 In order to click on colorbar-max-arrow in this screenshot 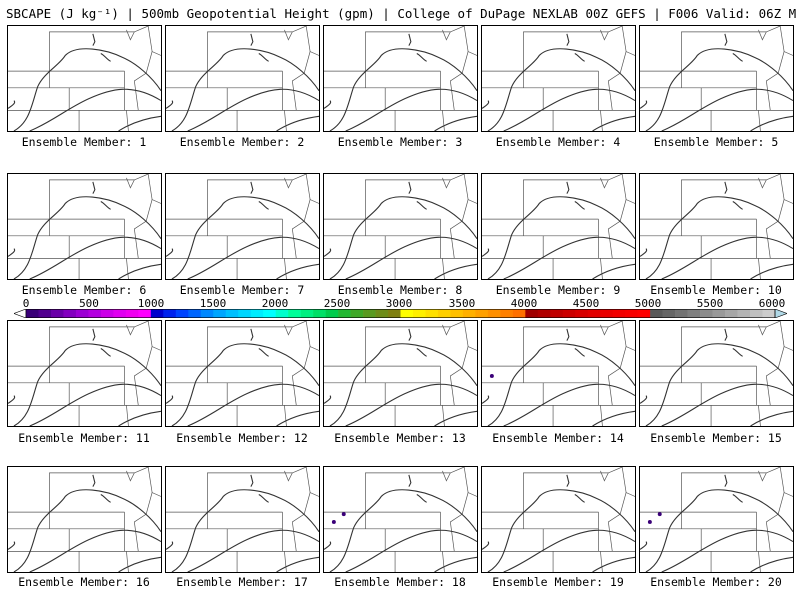, I will do `click(780, 313)`.